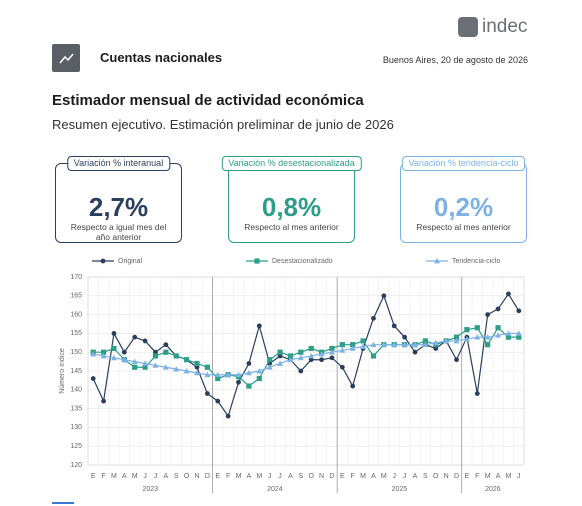 Image resolution: width=582 pixels, height=506 pixels. Describe the element at coordinates (291, 207) in the screenshot. I see `card-value: 0,8%` at that location.